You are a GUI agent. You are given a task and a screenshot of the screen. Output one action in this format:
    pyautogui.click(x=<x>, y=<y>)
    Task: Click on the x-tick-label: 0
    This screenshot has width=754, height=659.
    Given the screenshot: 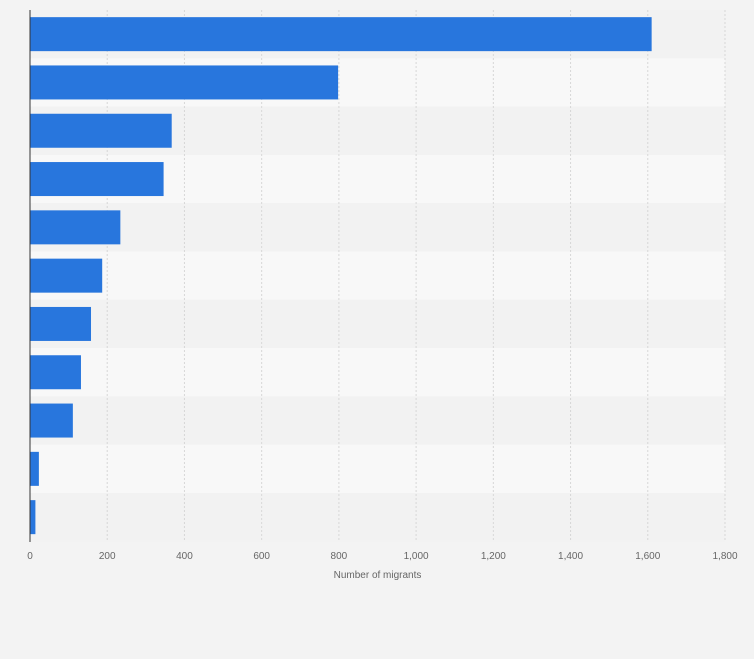 What is the action you would take?
    pyautogui.click(x=30, y=556)
    